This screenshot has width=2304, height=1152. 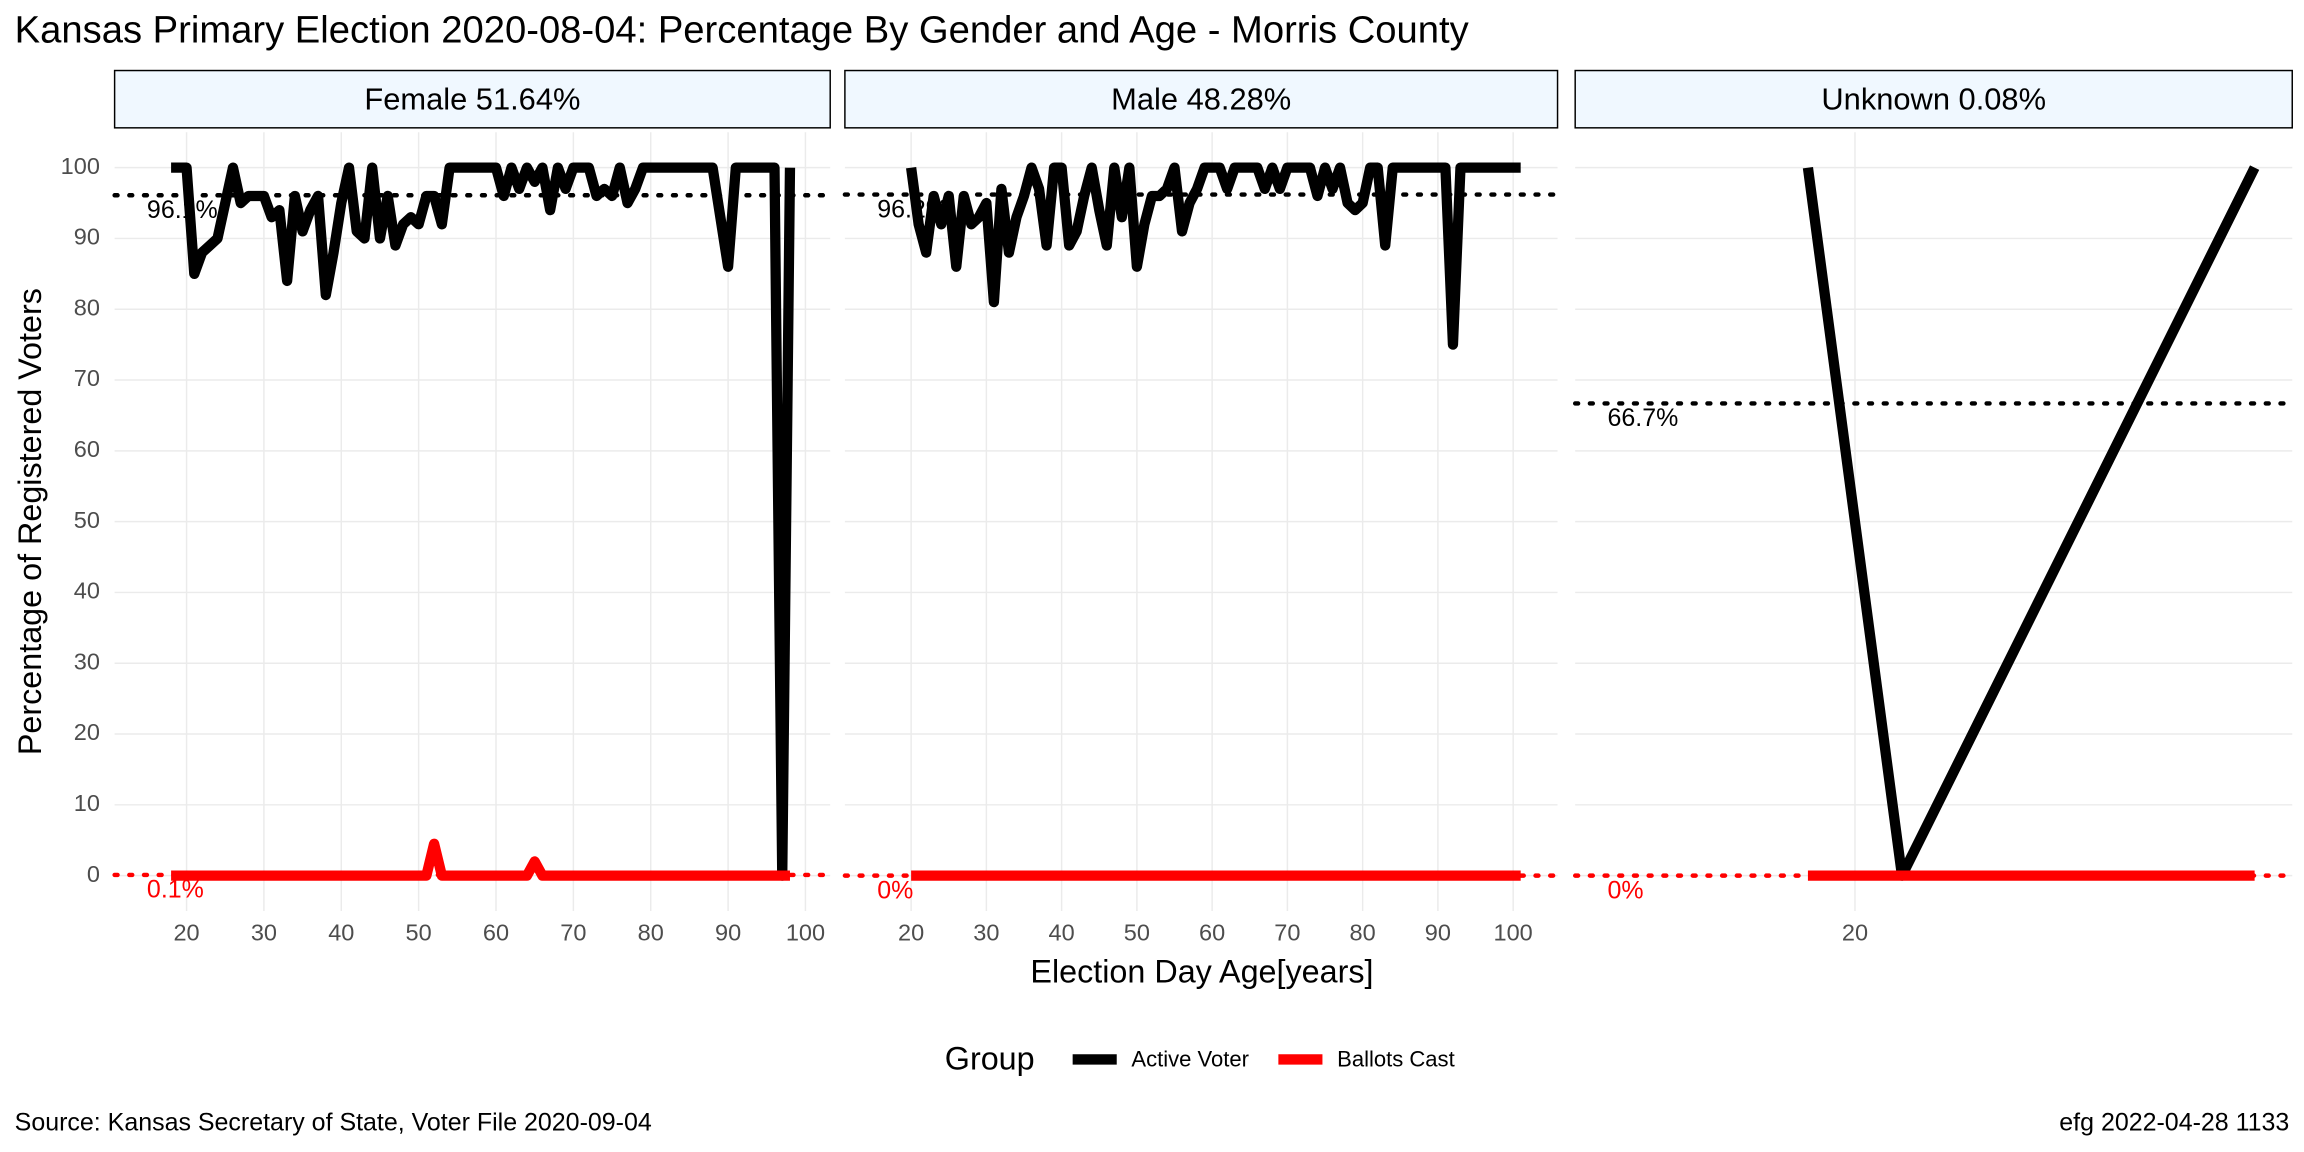 I want to click on y-tick-label: 50, so click(x=87, y=520).